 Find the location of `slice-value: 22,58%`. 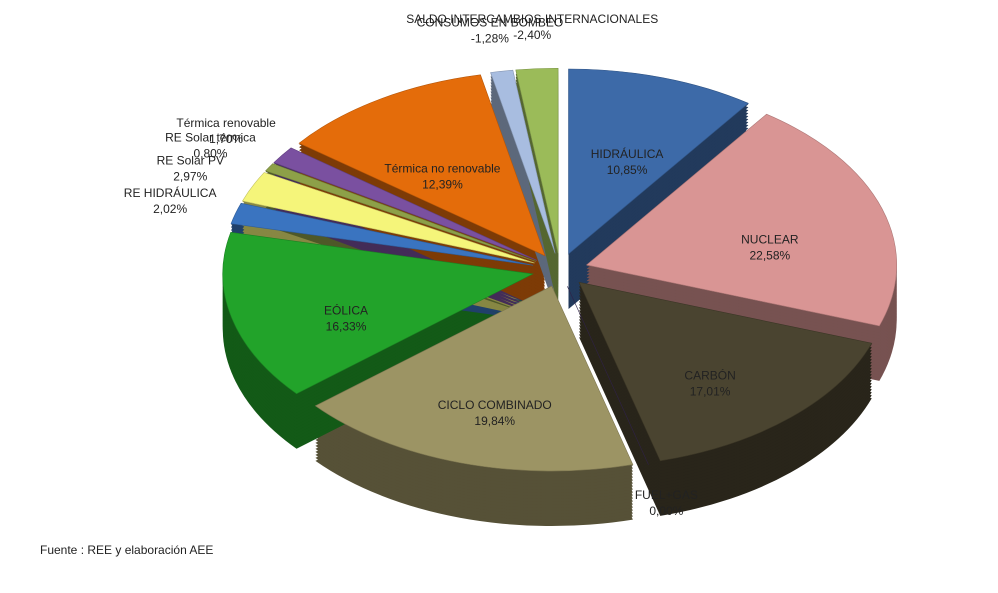

slice-value: 22,58% is located at coordinates (769, 256).